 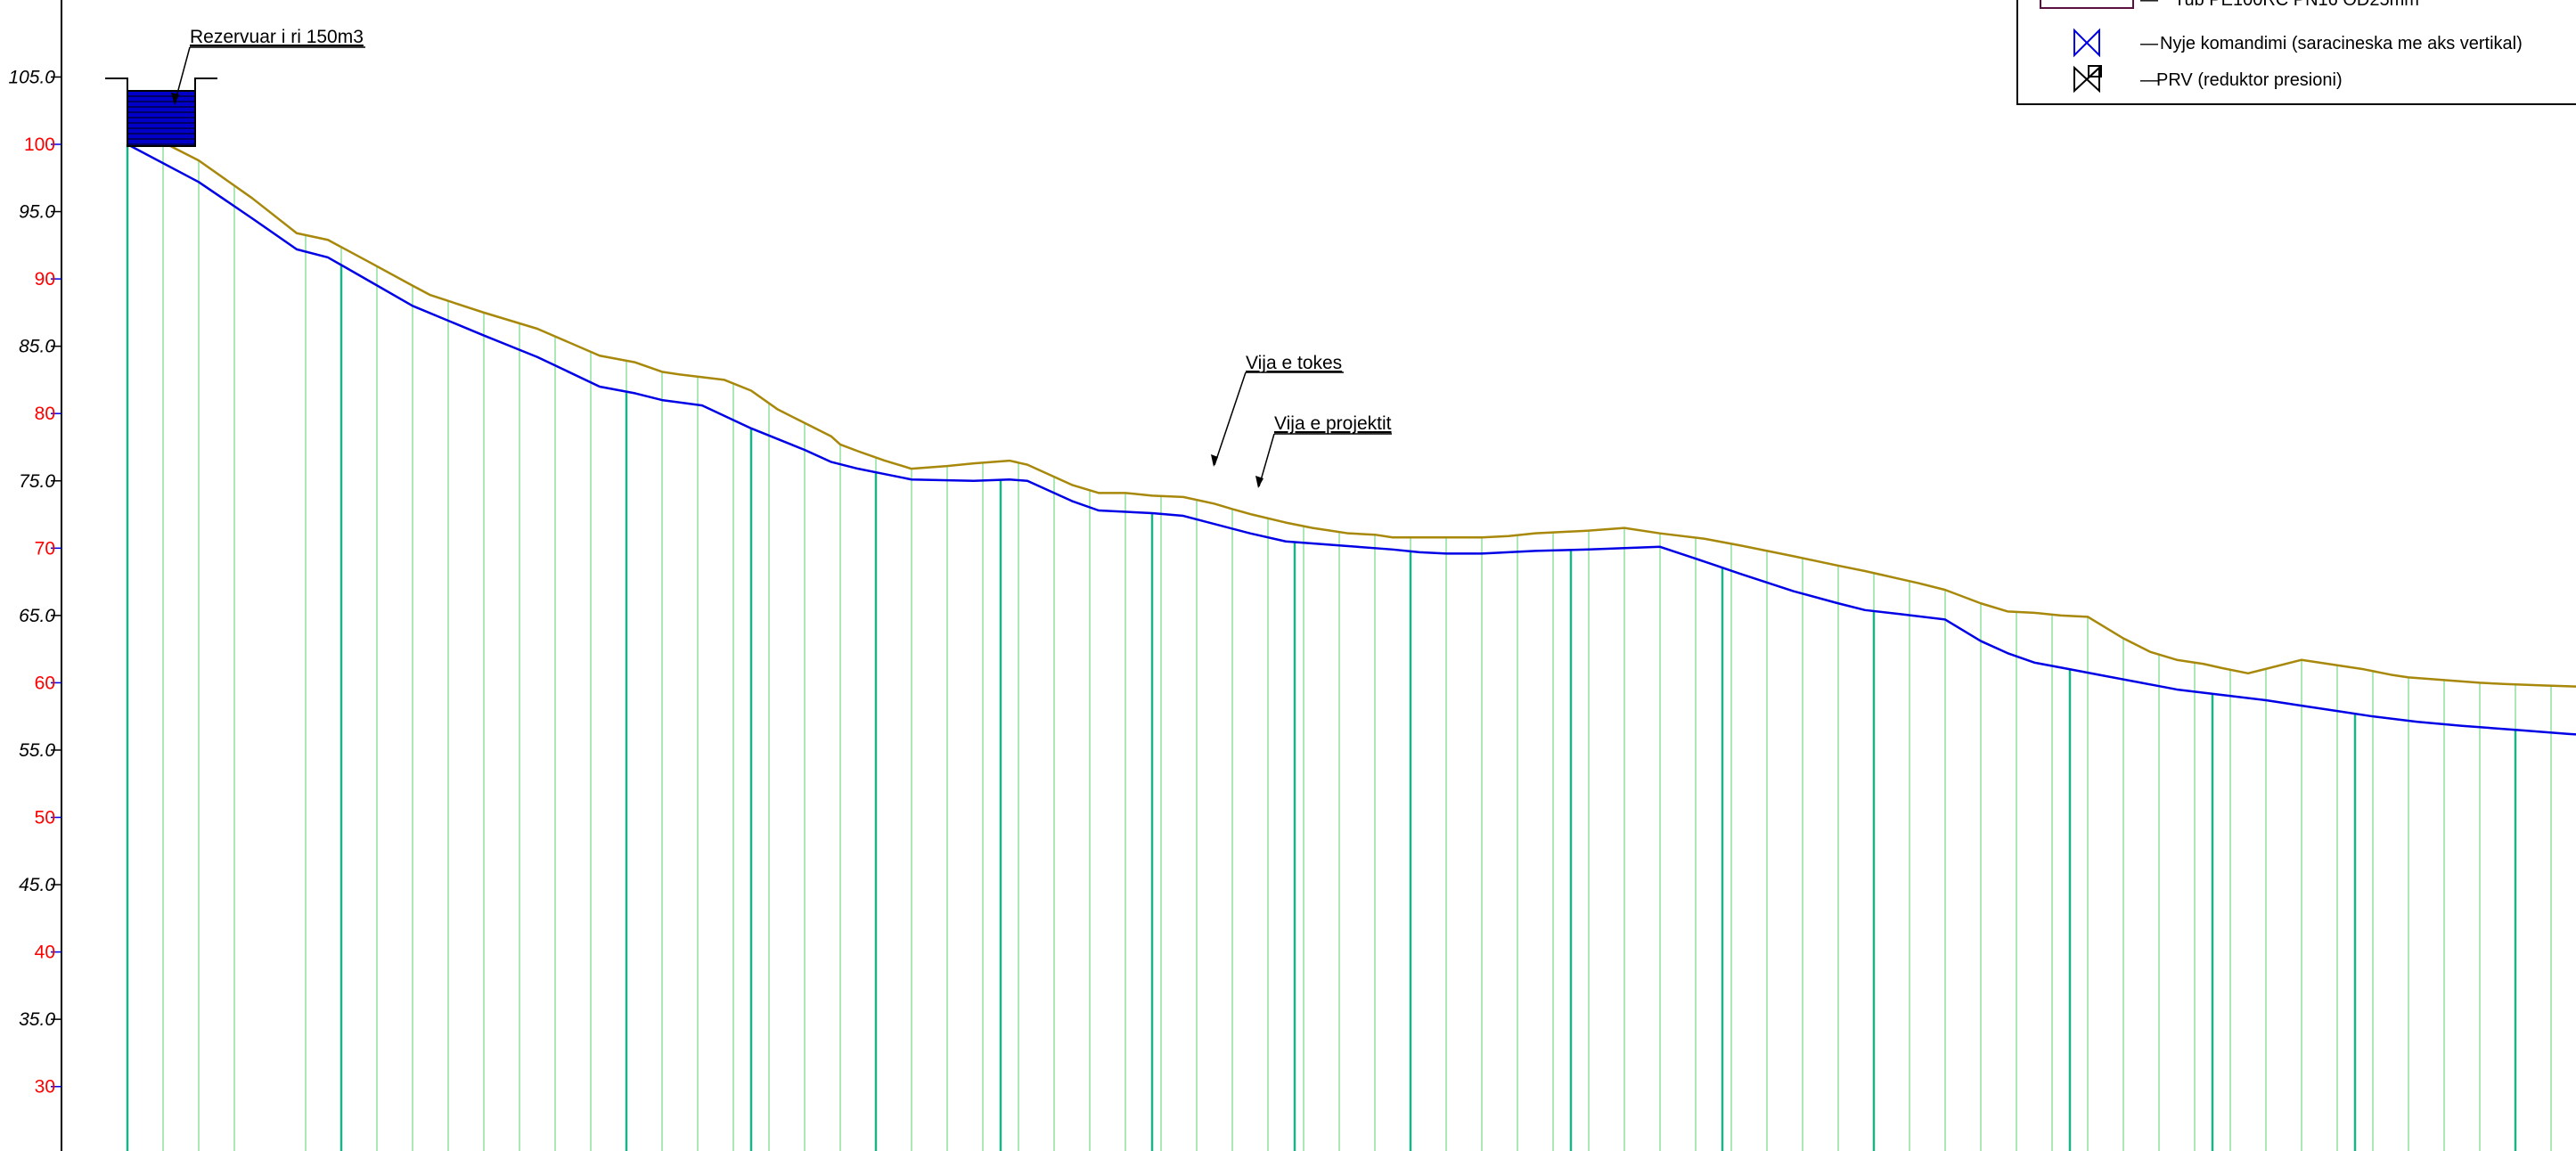 What do you see at coordinates (1259, 482) in the screenshot?
I see `annotation-project-arrowhead` at bounding box center [1259, 482].